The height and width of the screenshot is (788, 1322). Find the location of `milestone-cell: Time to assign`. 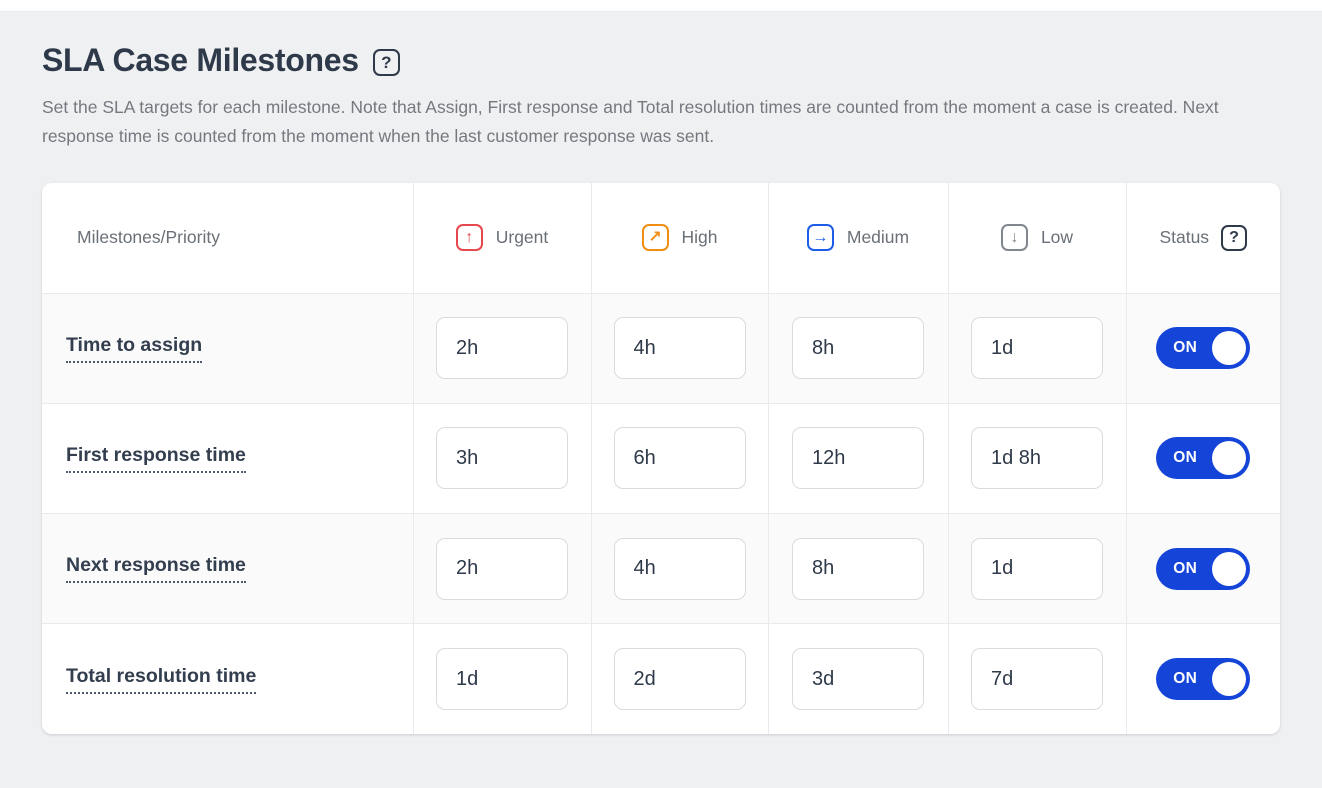

milestone-cell: Time to assign is located at coordinates (227, 348).